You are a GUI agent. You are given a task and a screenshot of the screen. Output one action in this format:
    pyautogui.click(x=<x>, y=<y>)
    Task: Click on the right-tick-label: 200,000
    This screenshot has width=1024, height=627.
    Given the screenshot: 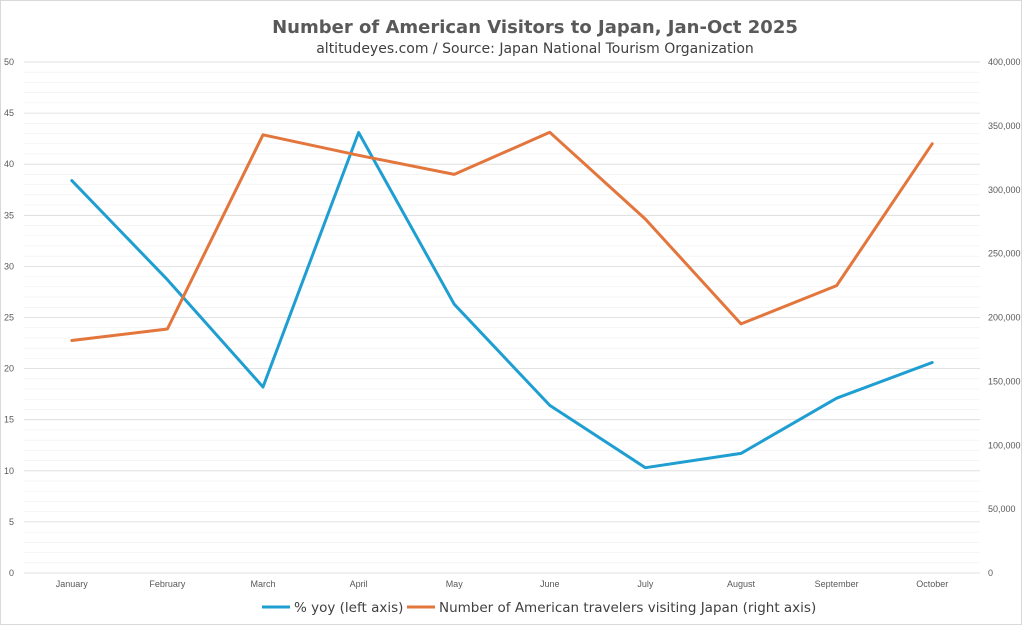 What is the action you would take?
    pyautogui.click(x=1004, y=318)
    